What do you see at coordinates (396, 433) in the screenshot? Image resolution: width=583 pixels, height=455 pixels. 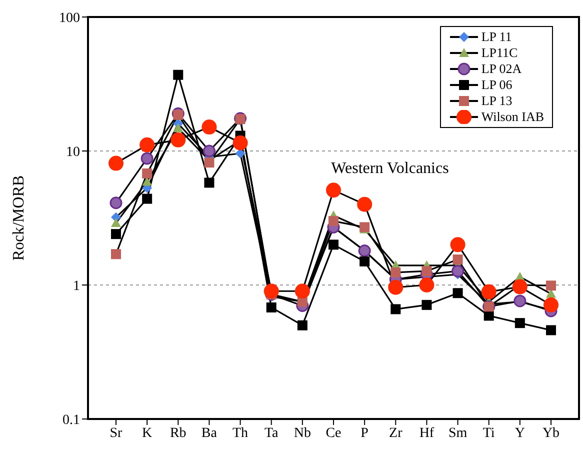 I see `x-tick-label: Zr` at bounding box center [396, 433].